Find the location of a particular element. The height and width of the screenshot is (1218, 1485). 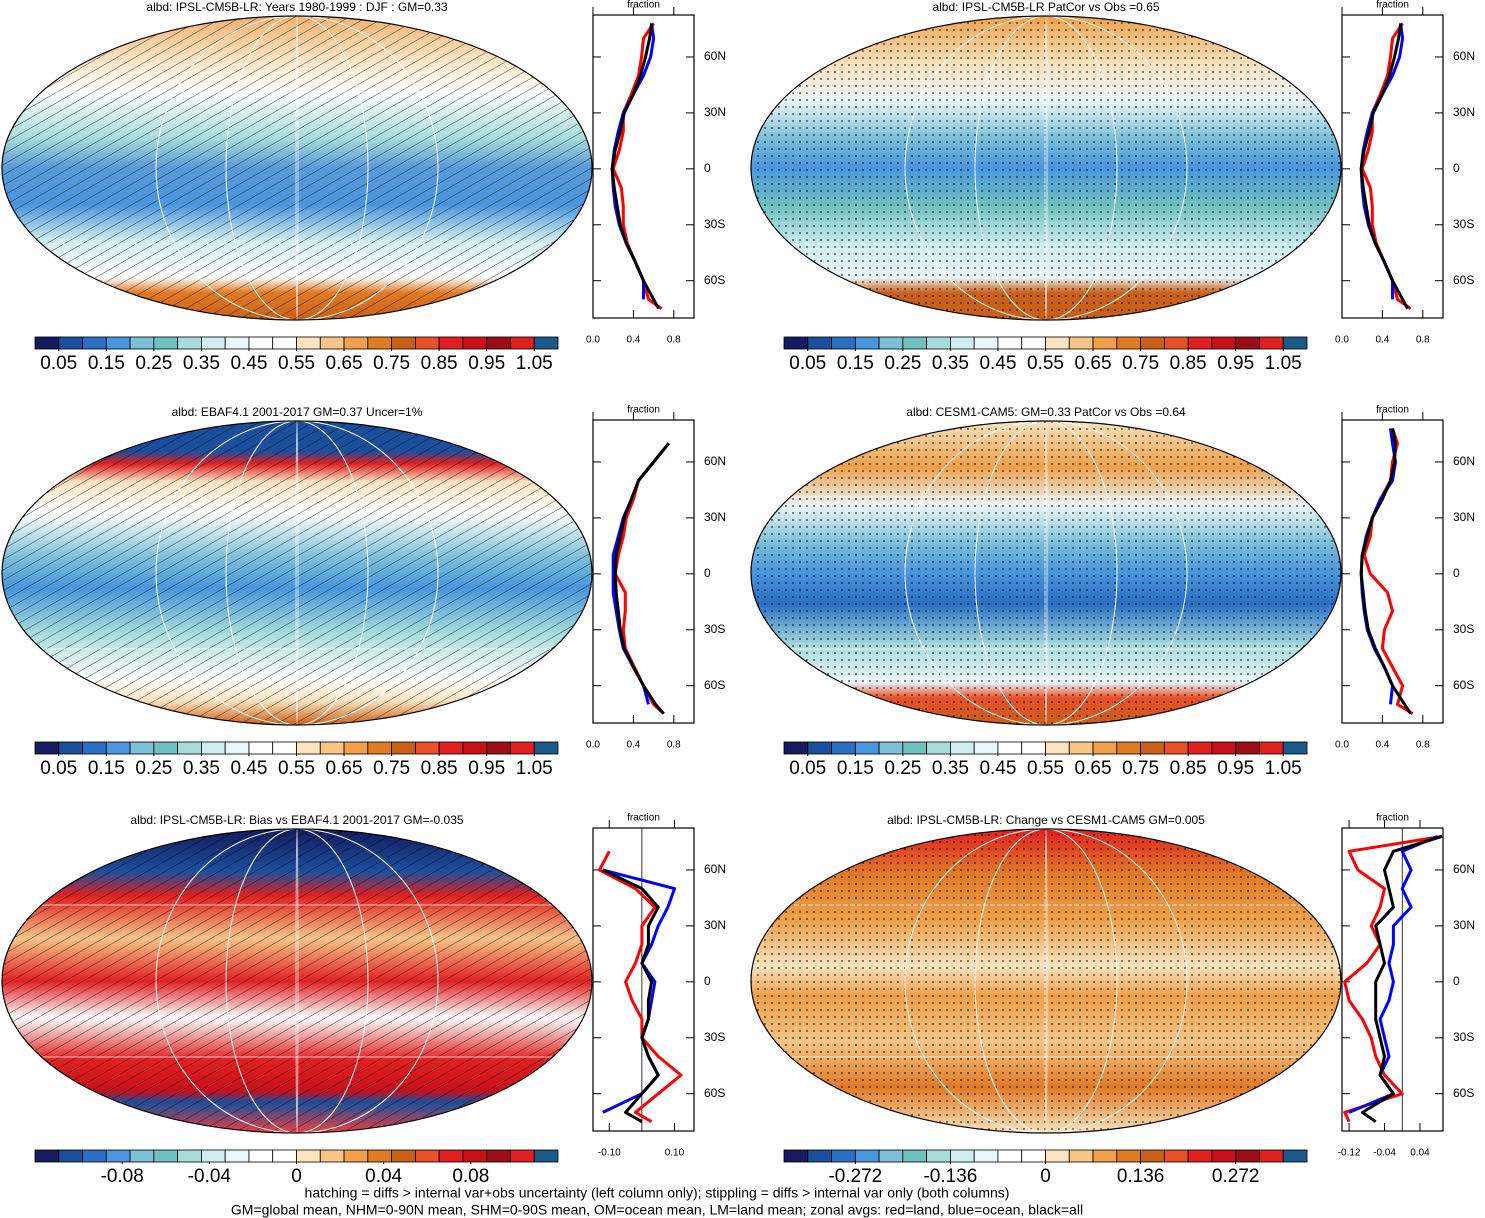

colorbar-label: 0.15 is located at coordinates (855, 768).